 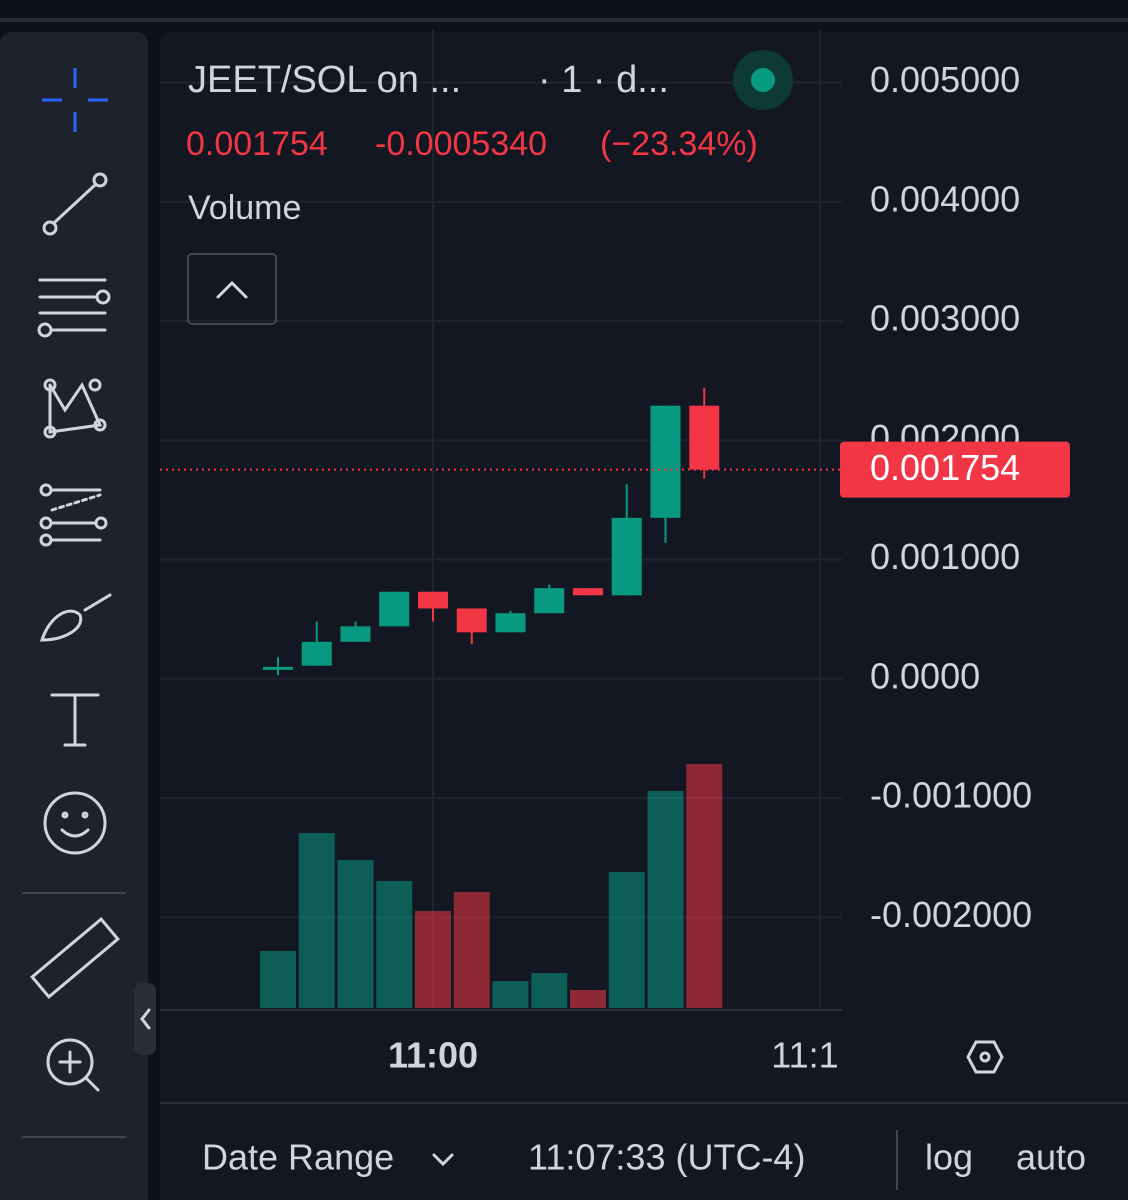 I want to click on prediction-icon, so click(x=73, y=515).